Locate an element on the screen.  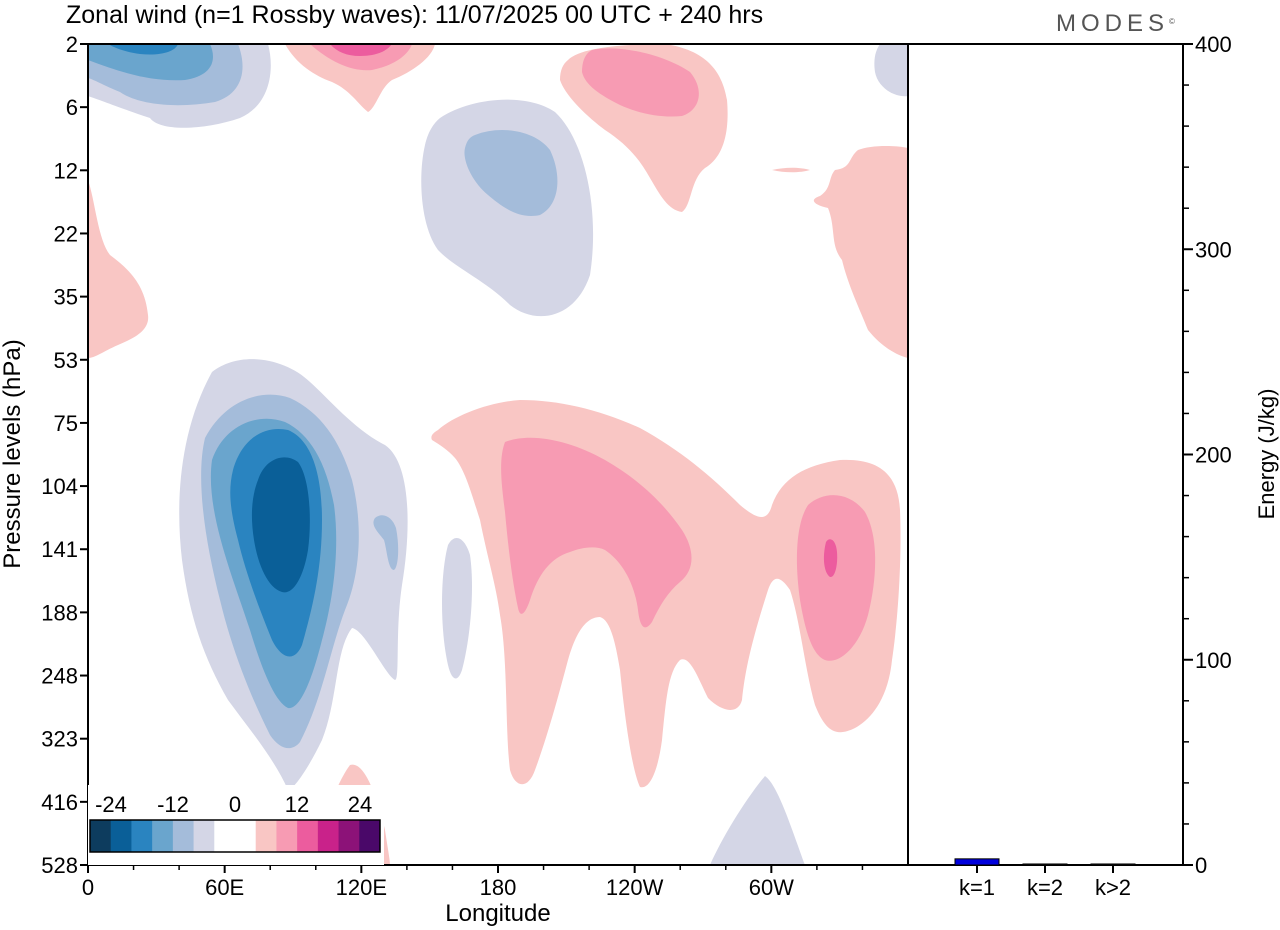
pressure-tick-label: 104 is located at coordinates (59, 486).